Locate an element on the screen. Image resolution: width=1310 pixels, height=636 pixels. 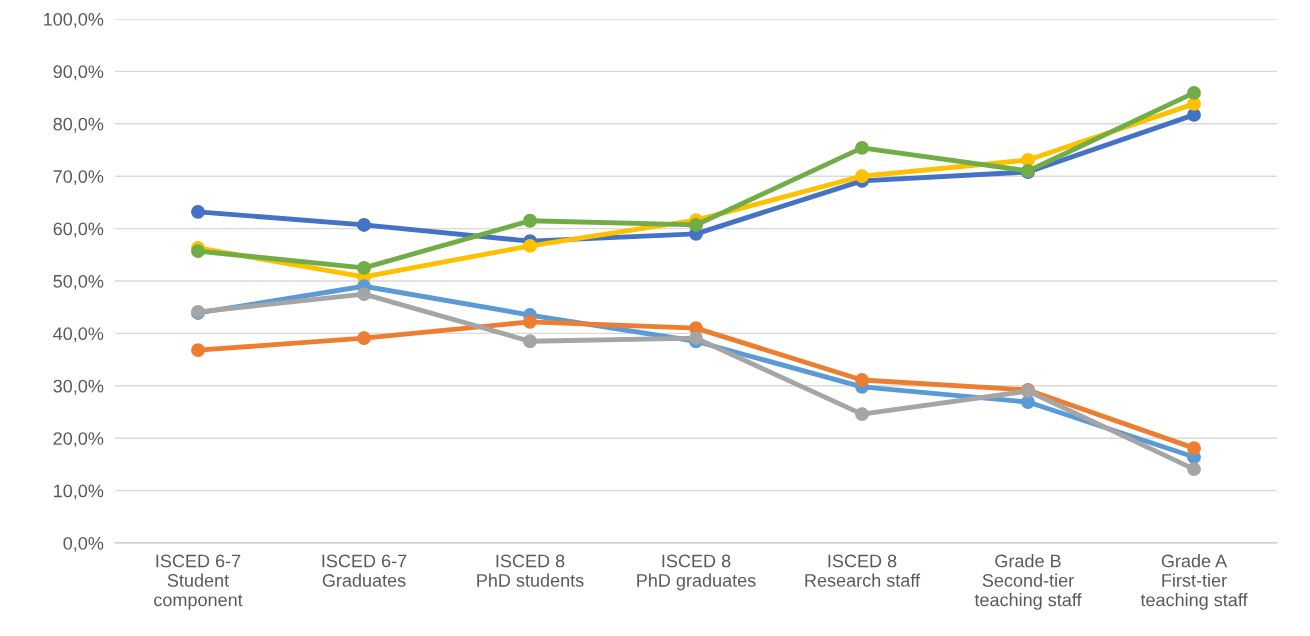
x-tick-label: ISCED 8 Research staff is located at coordinates (863, 570).